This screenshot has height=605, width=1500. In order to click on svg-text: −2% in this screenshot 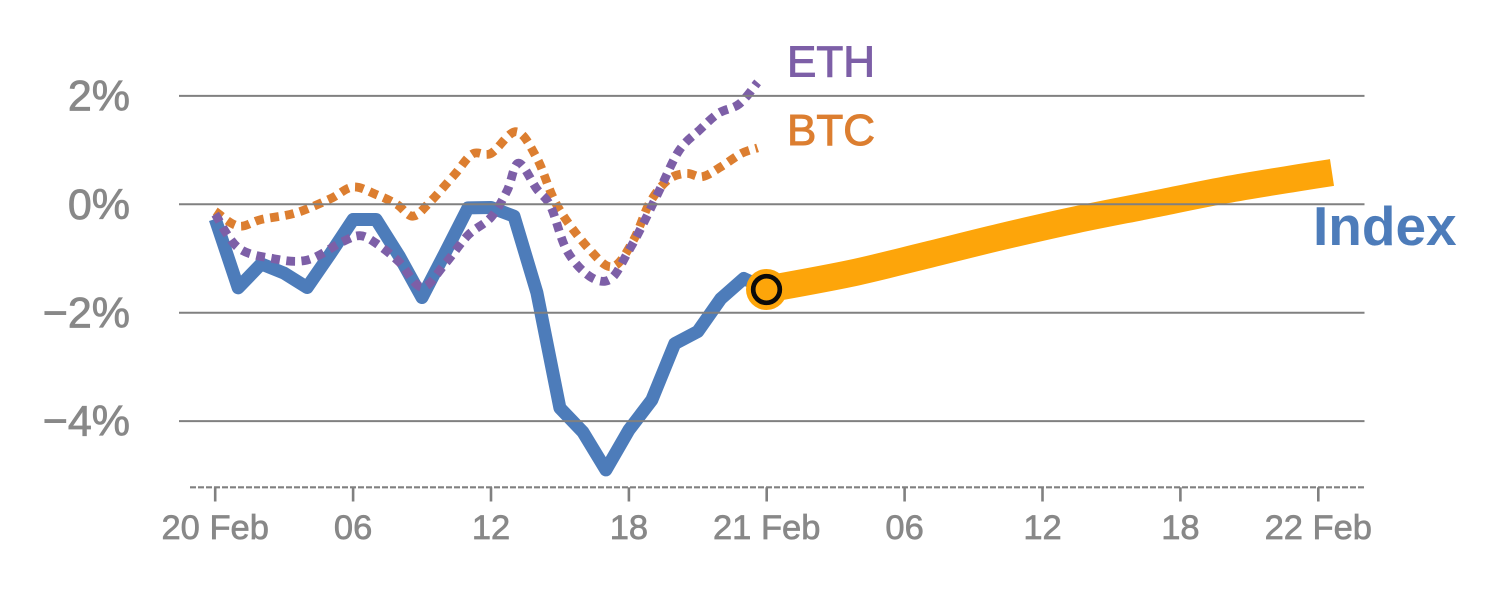, I will do `click(86, 313)`.